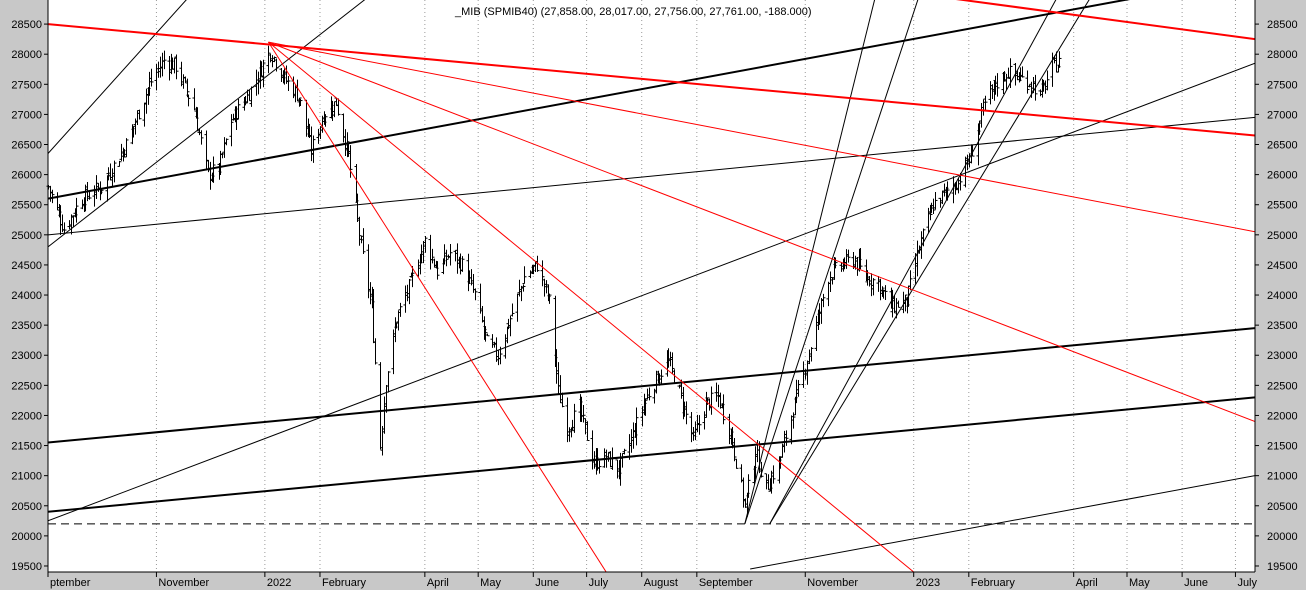  Describe the element at coordinates (26, 176) in the screenshot. I see `y-tick-label-left: 26000` at that location.